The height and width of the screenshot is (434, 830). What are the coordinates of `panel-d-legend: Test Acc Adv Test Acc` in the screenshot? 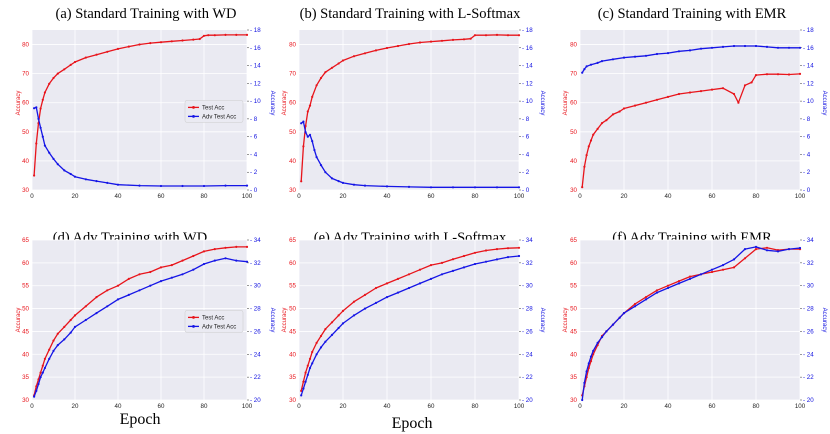 It's located at (214, 321).